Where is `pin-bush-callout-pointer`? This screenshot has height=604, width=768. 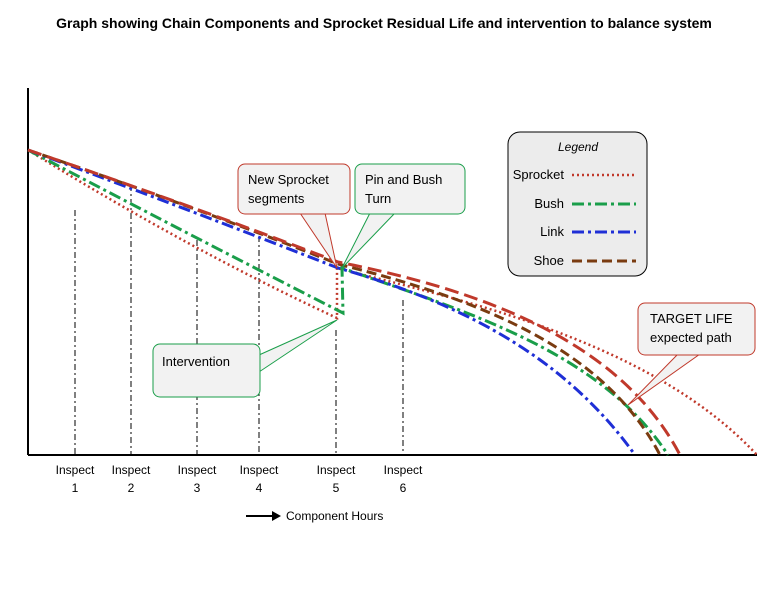
pin-bush-callout-pointer is located at coordinates (369, 240).